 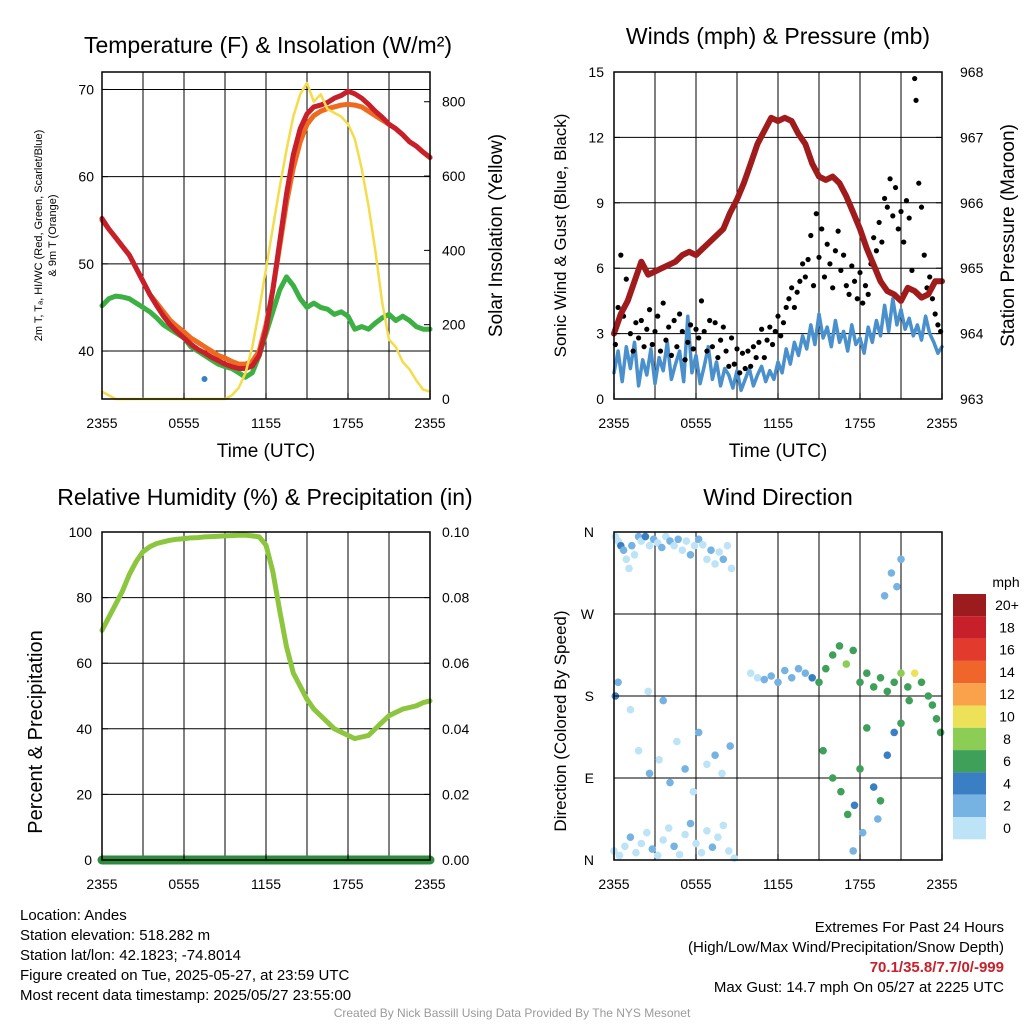 What do you see at coordinates (909, 927) in the screenshot?
I see `extremes-heading: Extremes For Past 24 Hours` at bounding box center [909, 927].